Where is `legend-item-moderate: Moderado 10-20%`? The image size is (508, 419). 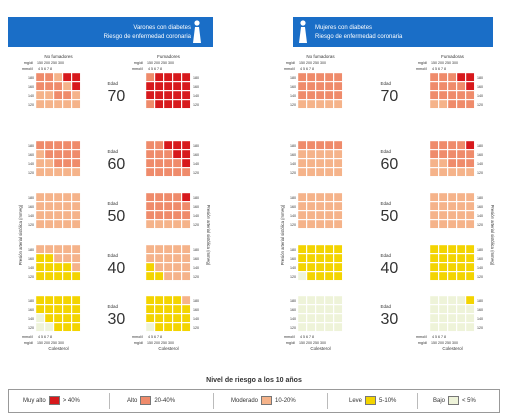
legend-item-moderate: Moderado 10-20% is located at coordinates (263, 400).